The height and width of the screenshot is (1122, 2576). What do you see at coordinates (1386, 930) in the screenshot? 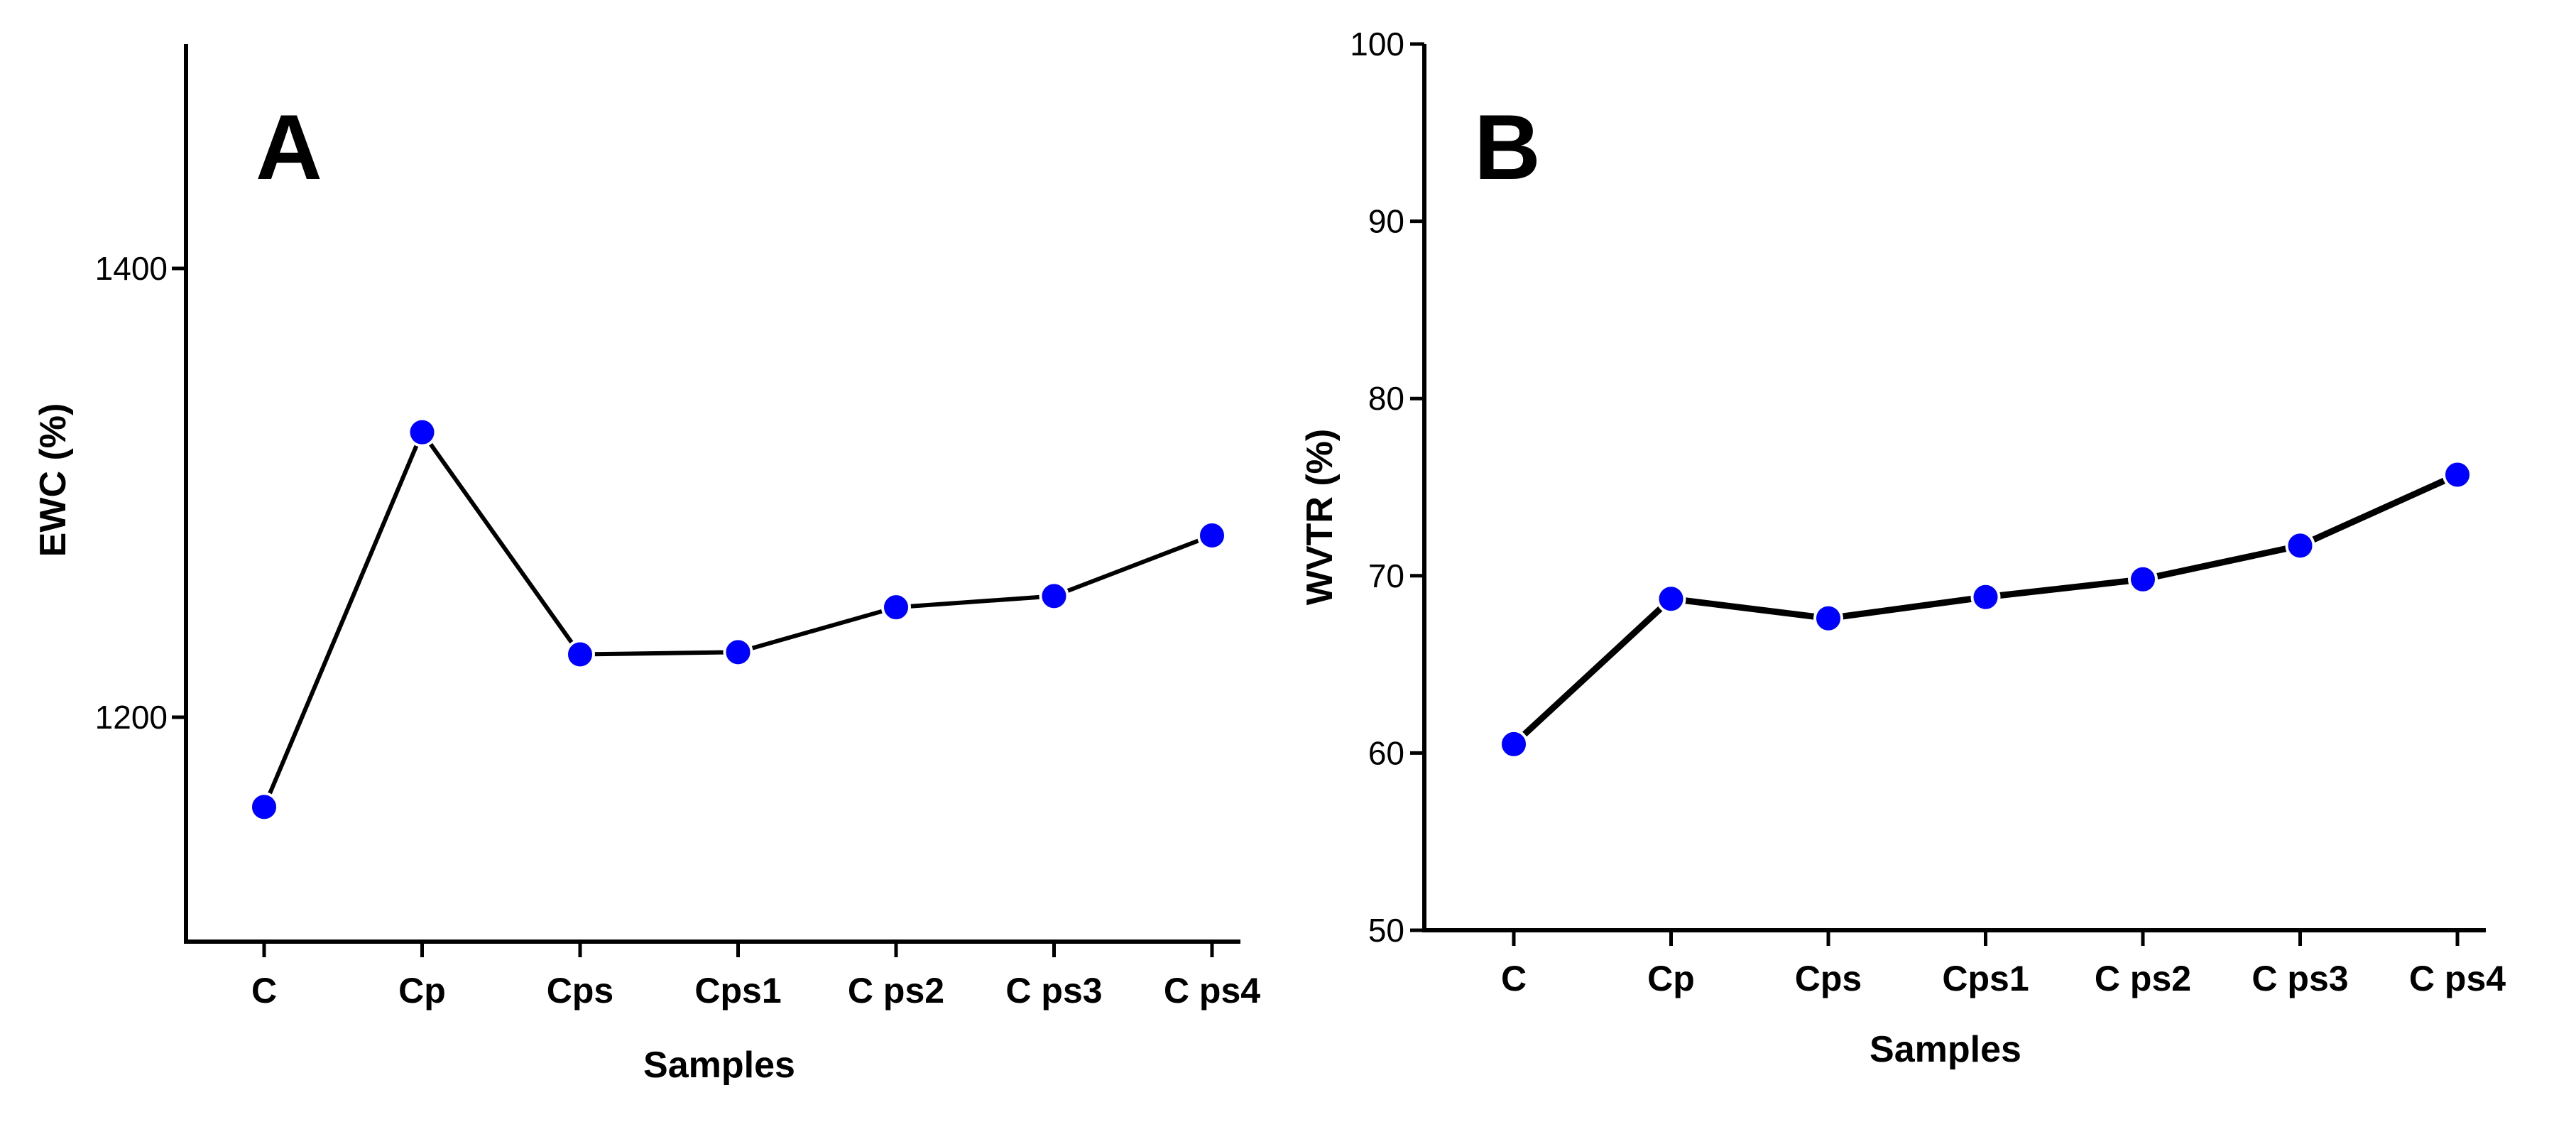
I see `b-y-tick-label: 50` at bounding box center [1386, 930].